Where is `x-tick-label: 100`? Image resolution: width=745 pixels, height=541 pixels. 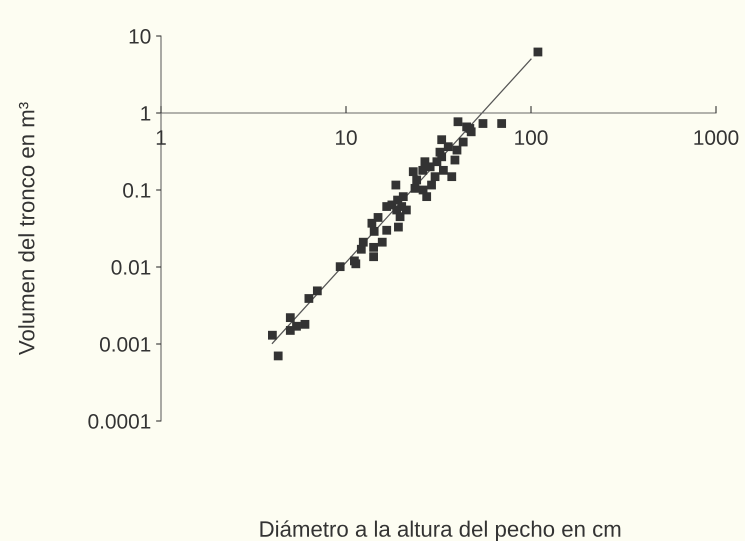 x-tick-label: 100 is located at coordinates (531, 137).